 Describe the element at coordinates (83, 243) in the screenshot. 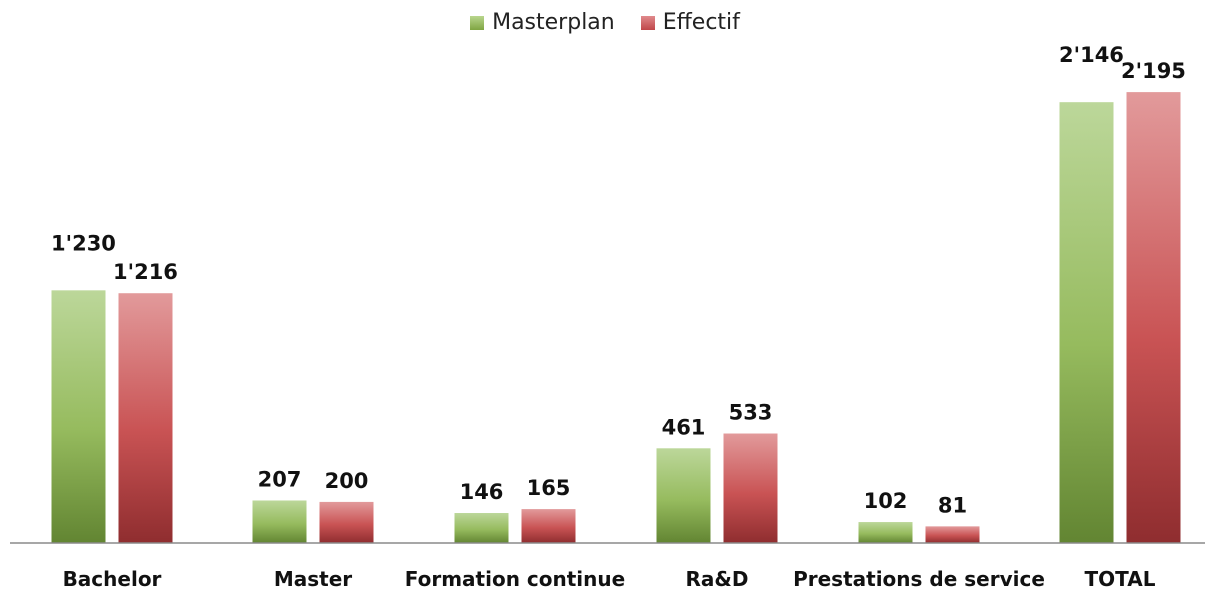

I see `value-label-masterplan-0: 1'230` at that location.